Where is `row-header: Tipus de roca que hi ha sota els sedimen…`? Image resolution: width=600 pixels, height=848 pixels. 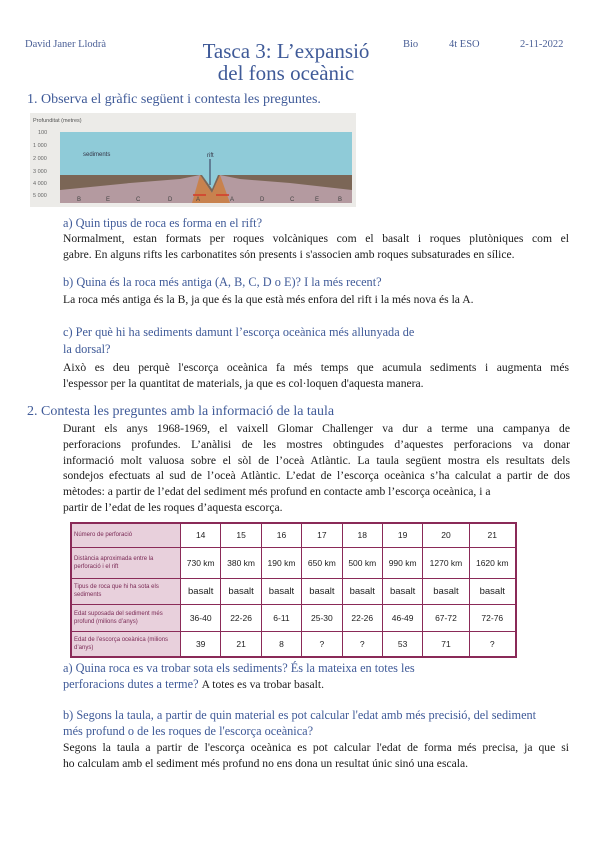
row-header: Tipus de roca que hi ha sota els sedimen… is located at coordinates (125, 591).